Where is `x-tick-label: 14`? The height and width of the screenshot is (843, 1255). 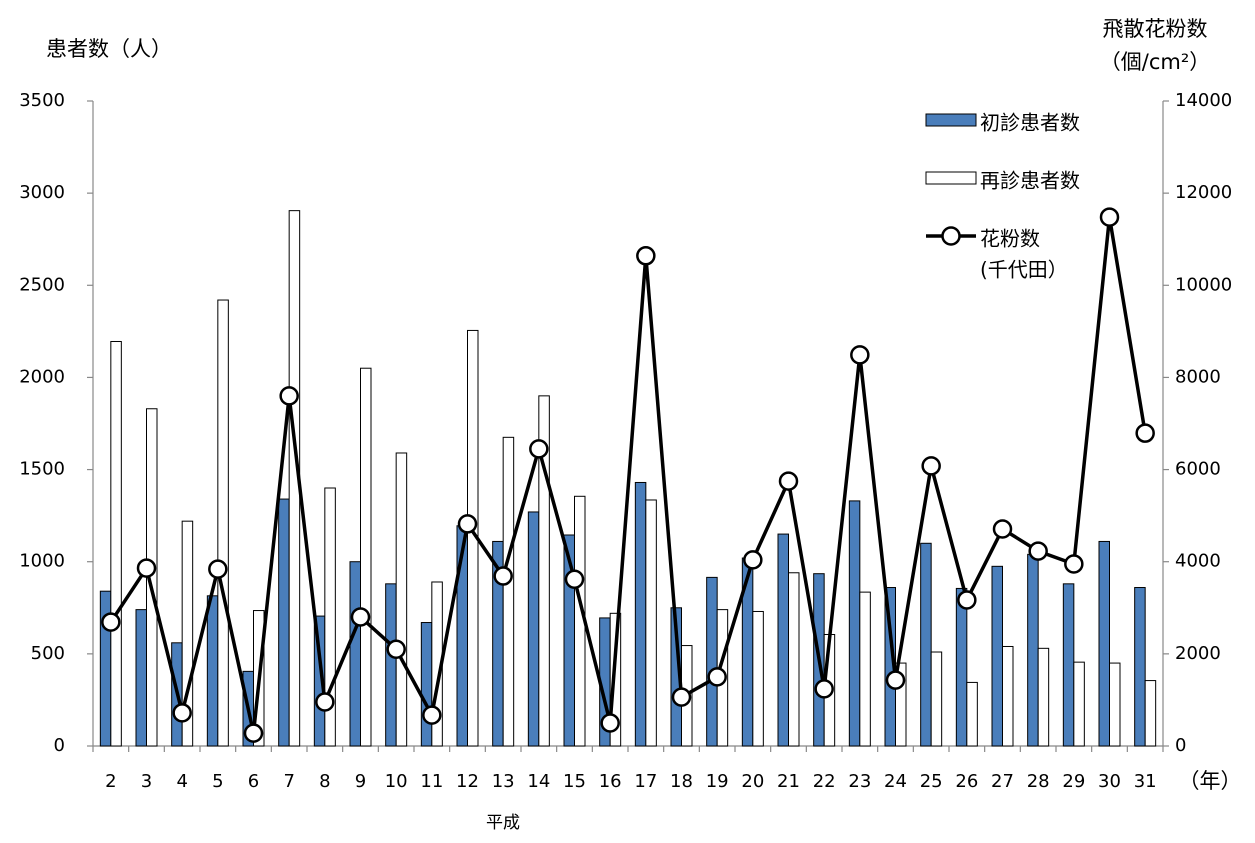
x-tick-label: 14 is located at coordinates (538, 781).